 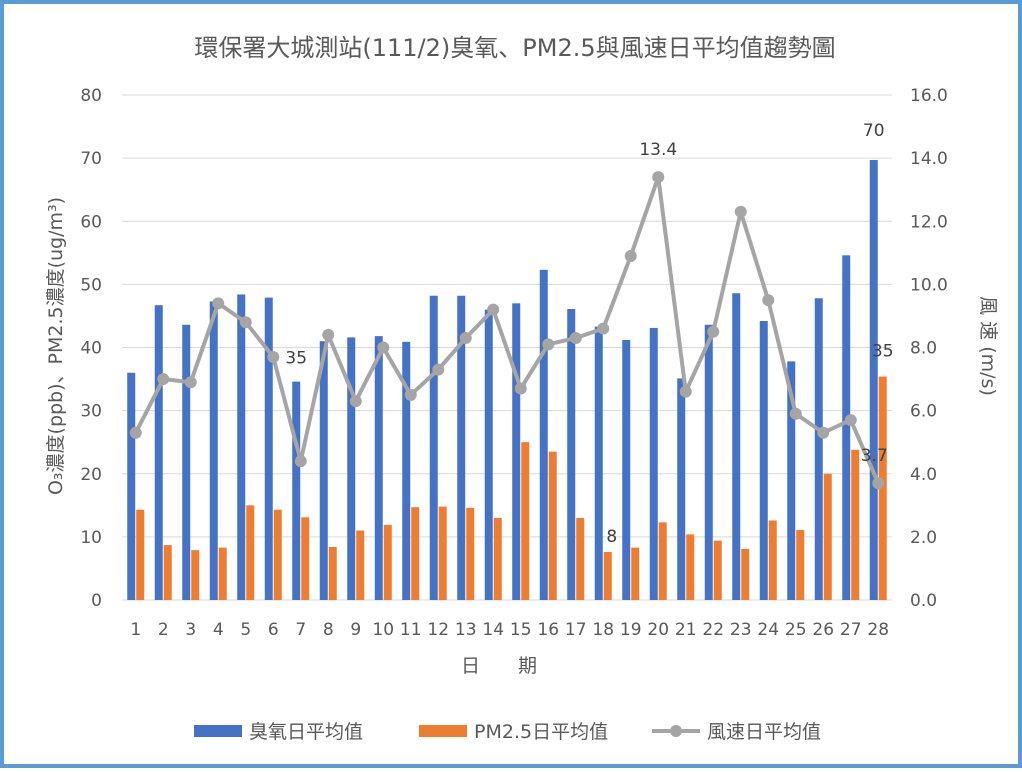 I want to click on right-tick-label: 8.0, so click(x=923, y=349).